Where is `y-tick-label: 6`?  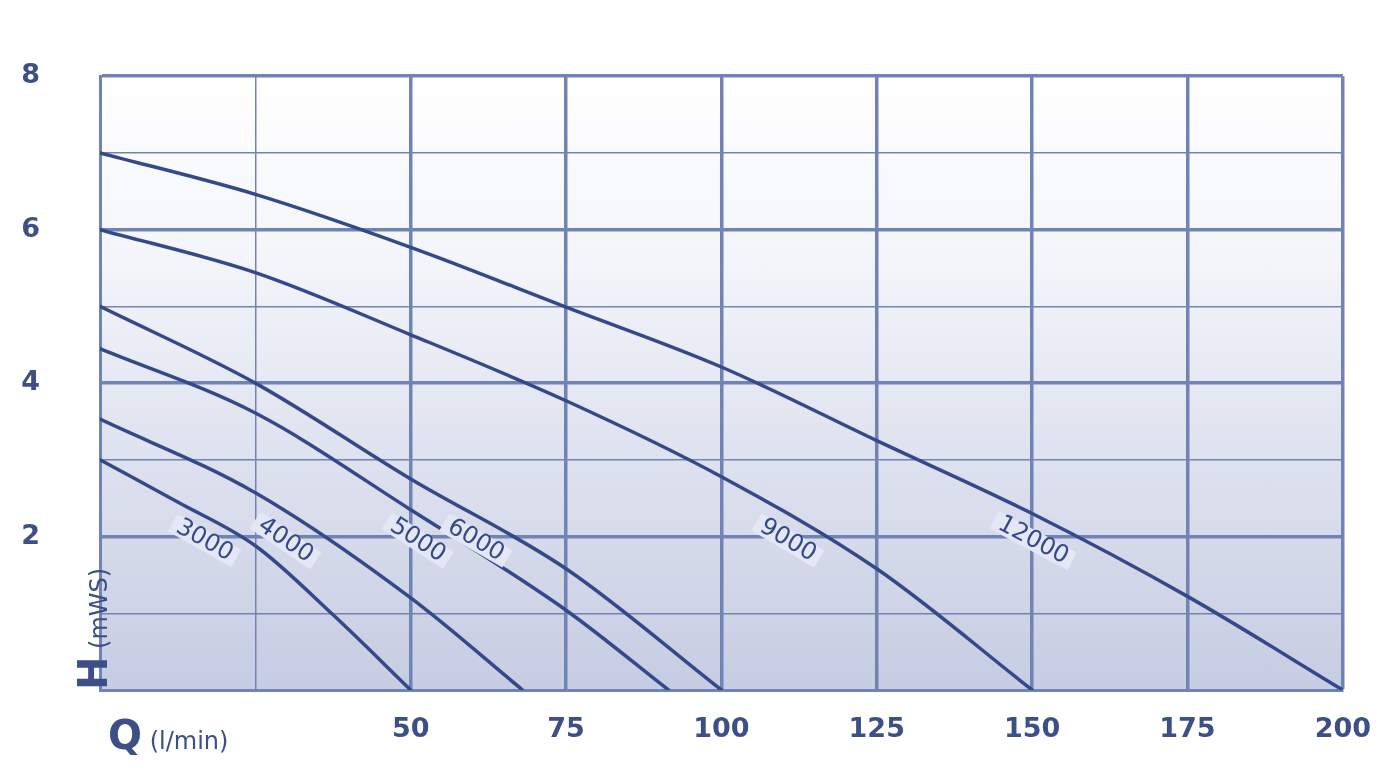 y-tick-label: 6 is located at coordinates (30, 227).